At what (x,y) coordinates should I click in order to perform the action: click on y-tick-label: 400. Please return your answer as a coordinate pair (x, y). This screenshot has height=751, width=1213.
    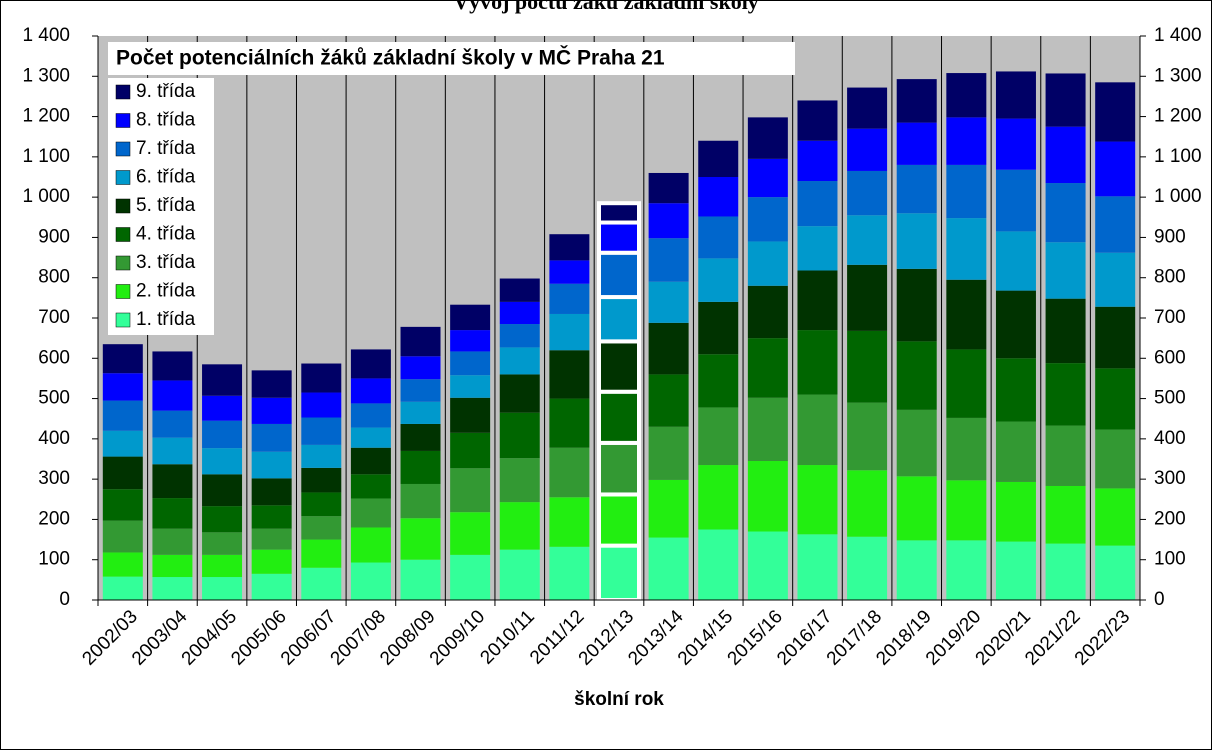
    Looking at the image, I should click on (54, 438).